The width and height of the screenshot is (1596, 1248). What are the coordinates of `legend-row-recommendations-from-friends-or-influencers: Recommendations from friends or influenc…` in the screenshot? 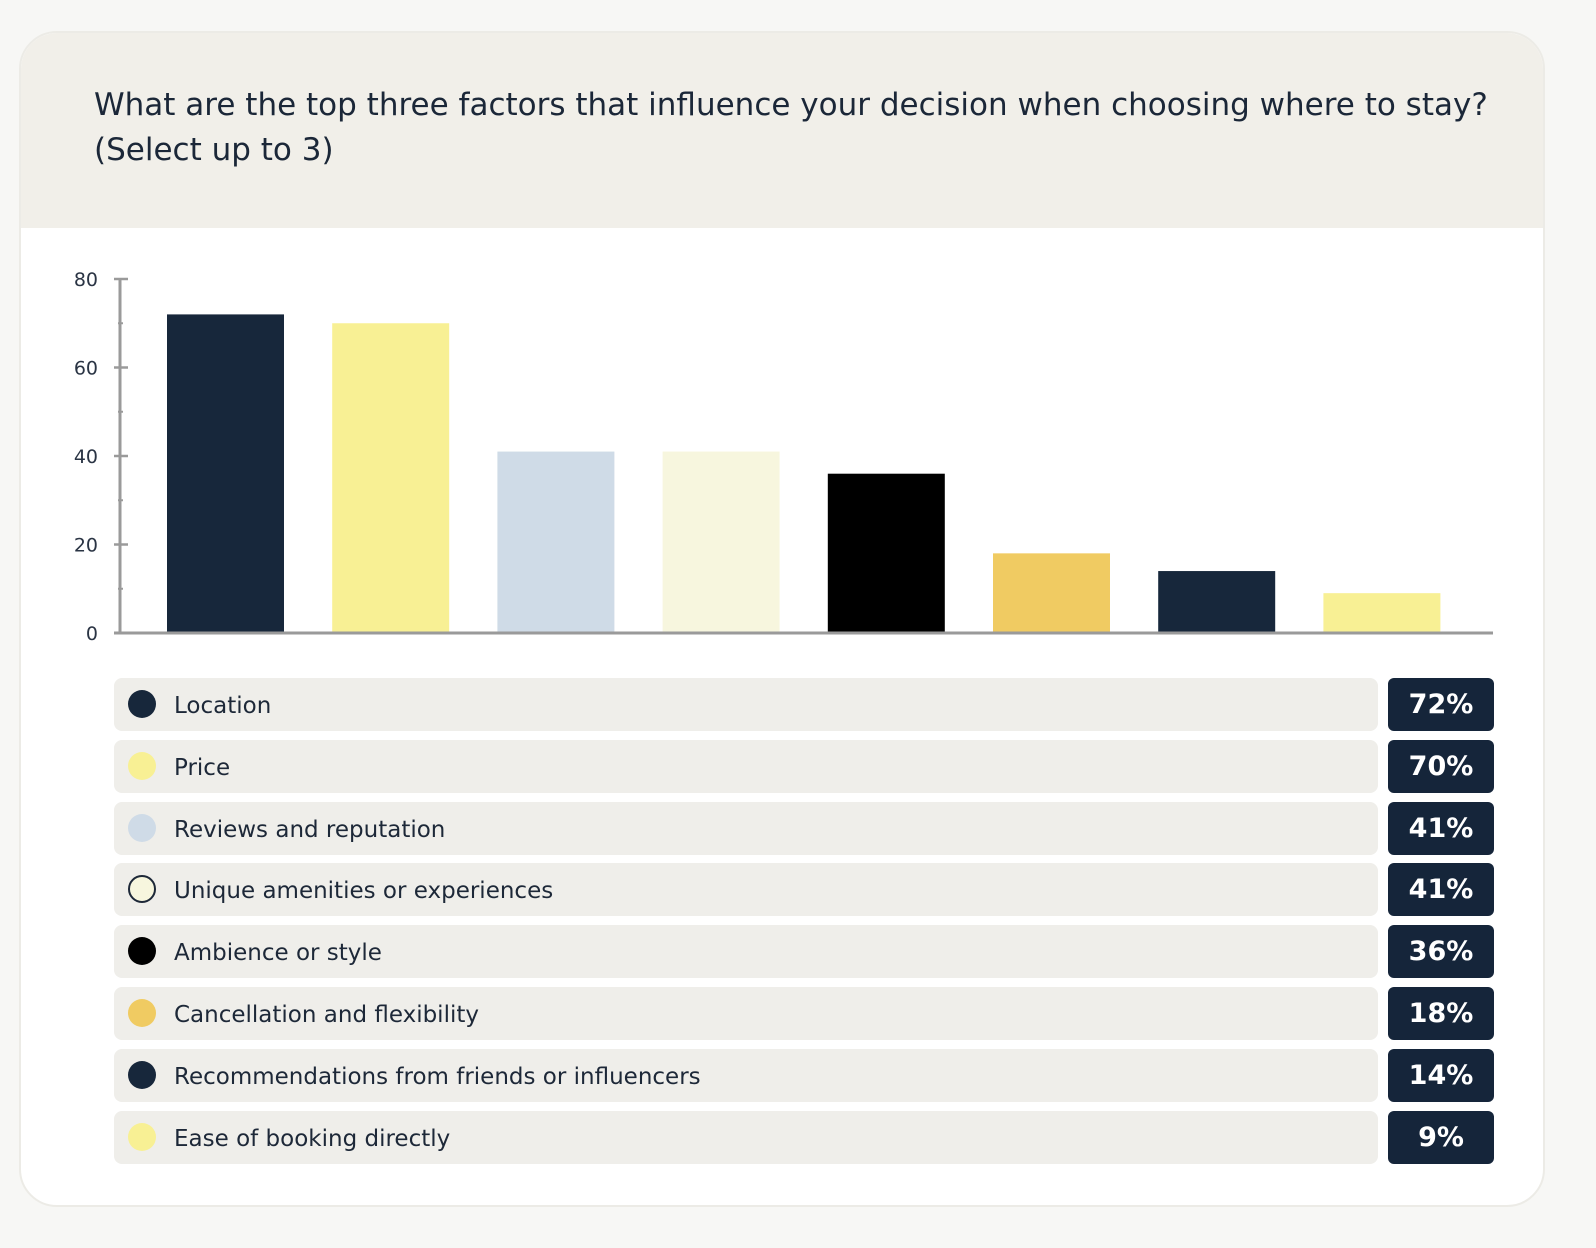 It's located at (804, 1075).